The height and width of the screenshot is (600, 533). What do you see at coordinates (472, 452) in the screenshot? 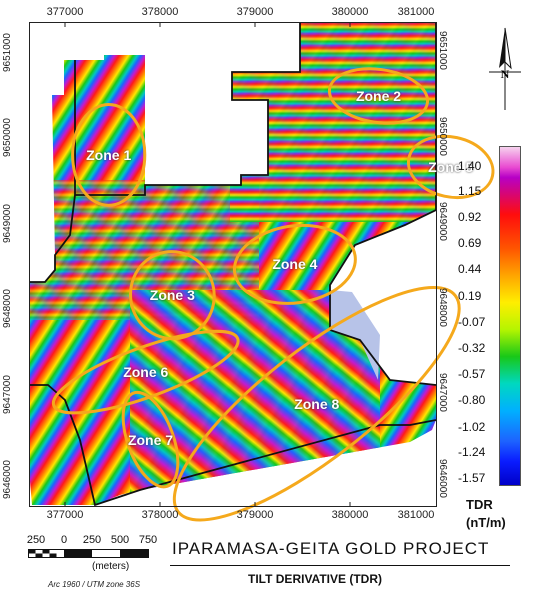
I see `legend-value: -1.24` at bounding box center [472, 452].